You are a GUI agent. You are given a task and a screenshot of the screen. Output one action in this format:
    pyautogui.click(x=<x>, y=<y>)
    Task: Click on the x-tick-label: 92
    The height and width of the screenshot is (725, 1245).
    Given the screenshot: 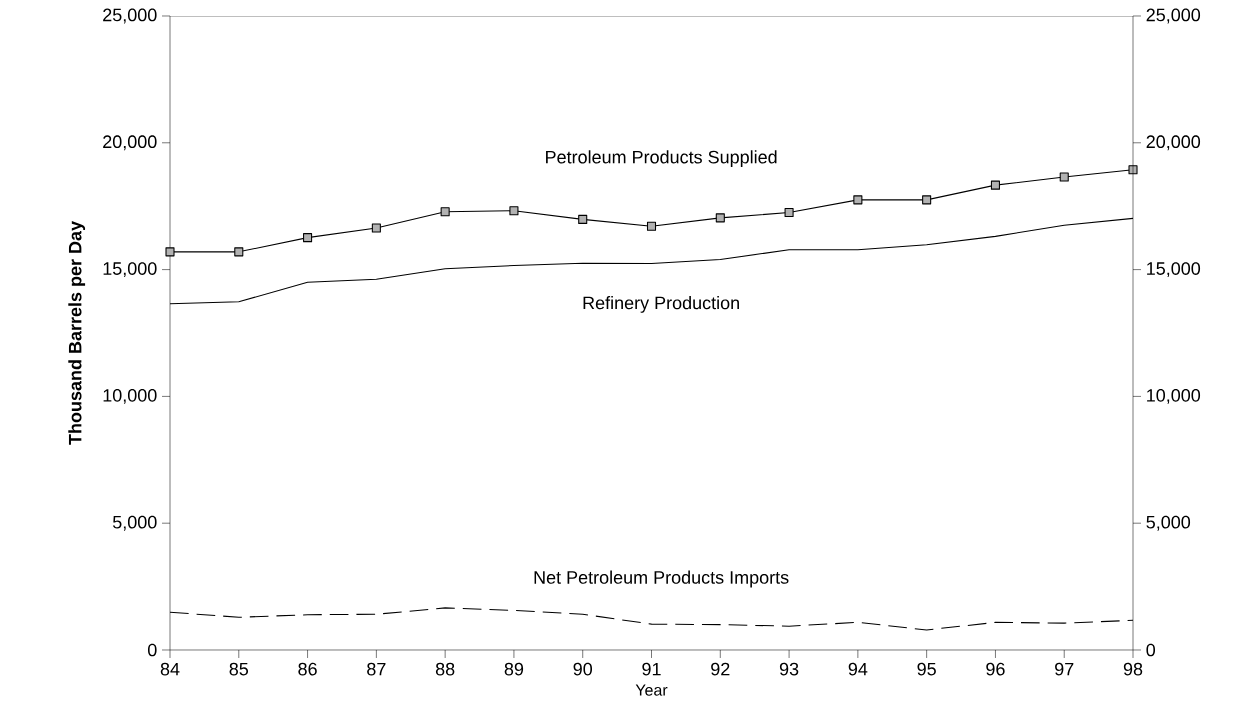 What is the action you would take?
    pyautogui.click(x=720, y=669)
    